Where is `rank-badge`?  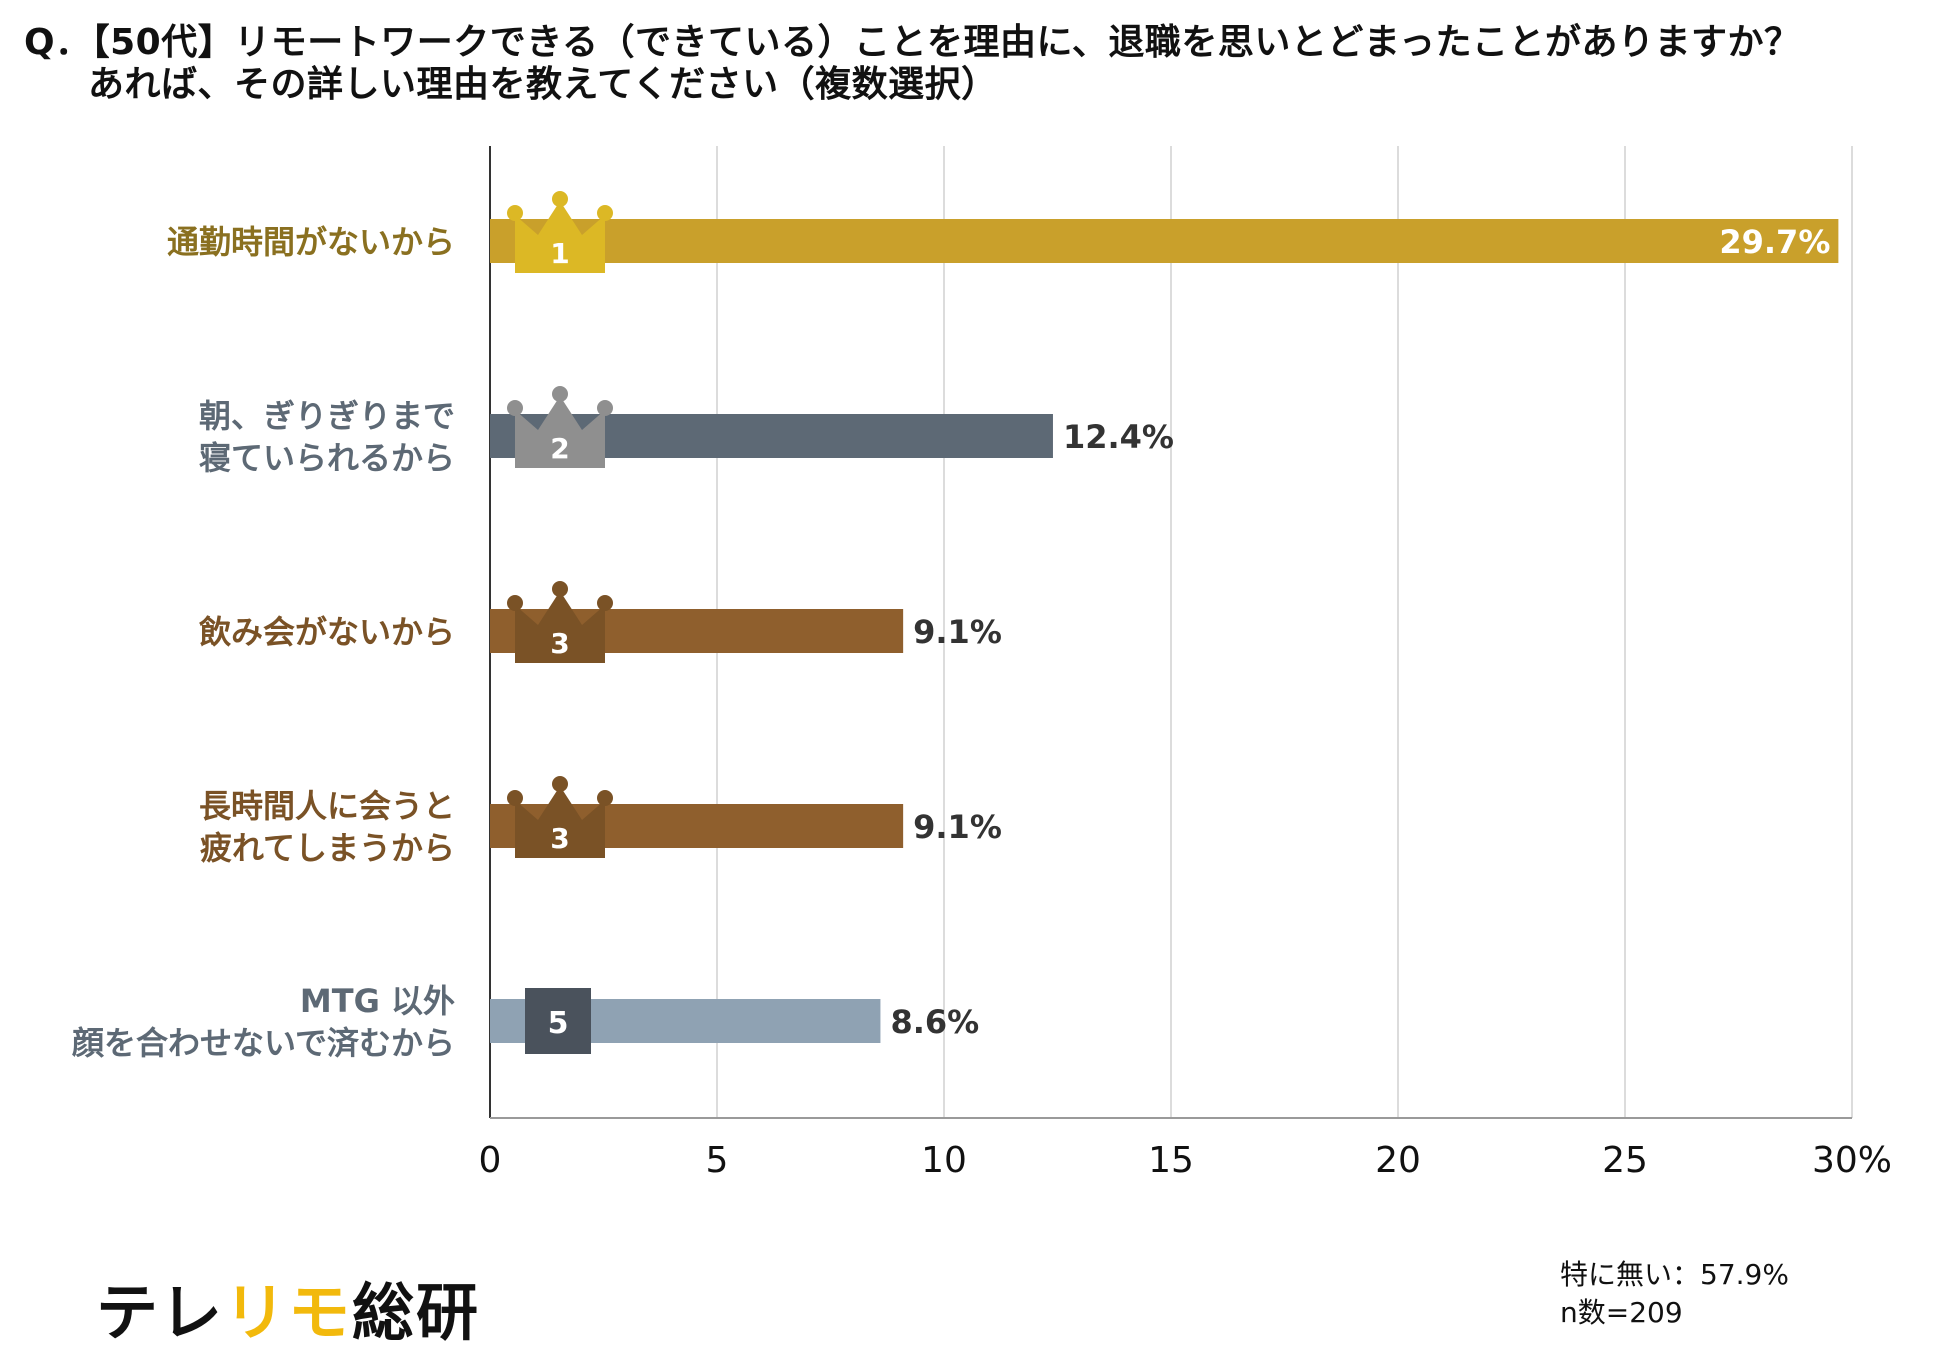 rank-badge is located at coordinates (558, 1021).